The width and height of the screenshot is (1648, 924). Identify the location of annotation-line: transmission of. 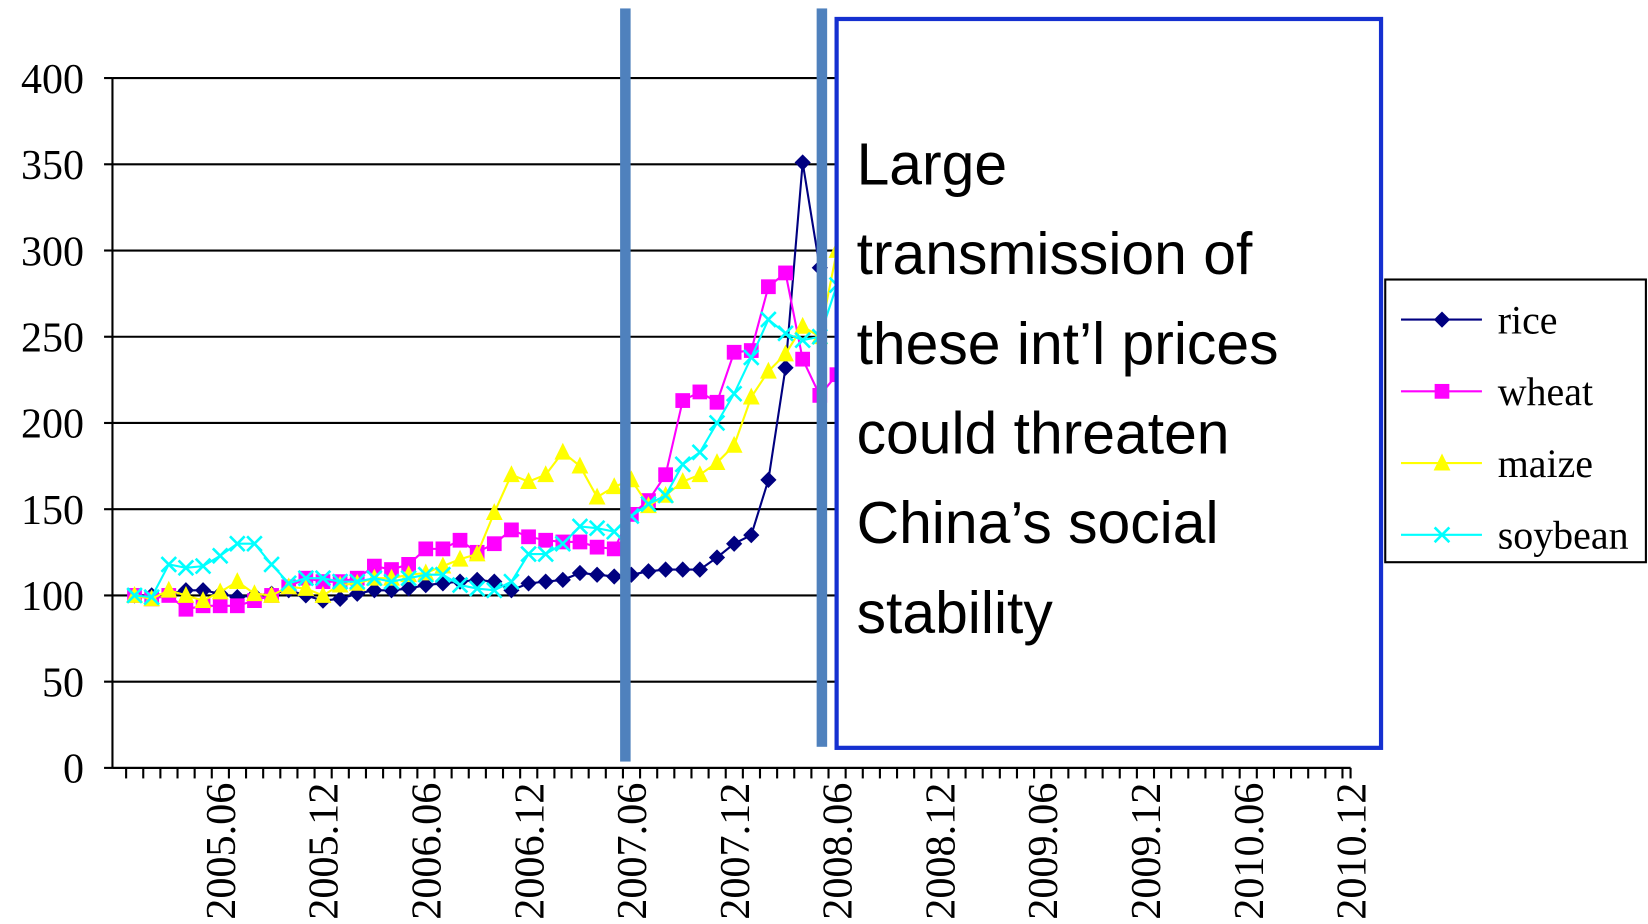
(1055, 254).